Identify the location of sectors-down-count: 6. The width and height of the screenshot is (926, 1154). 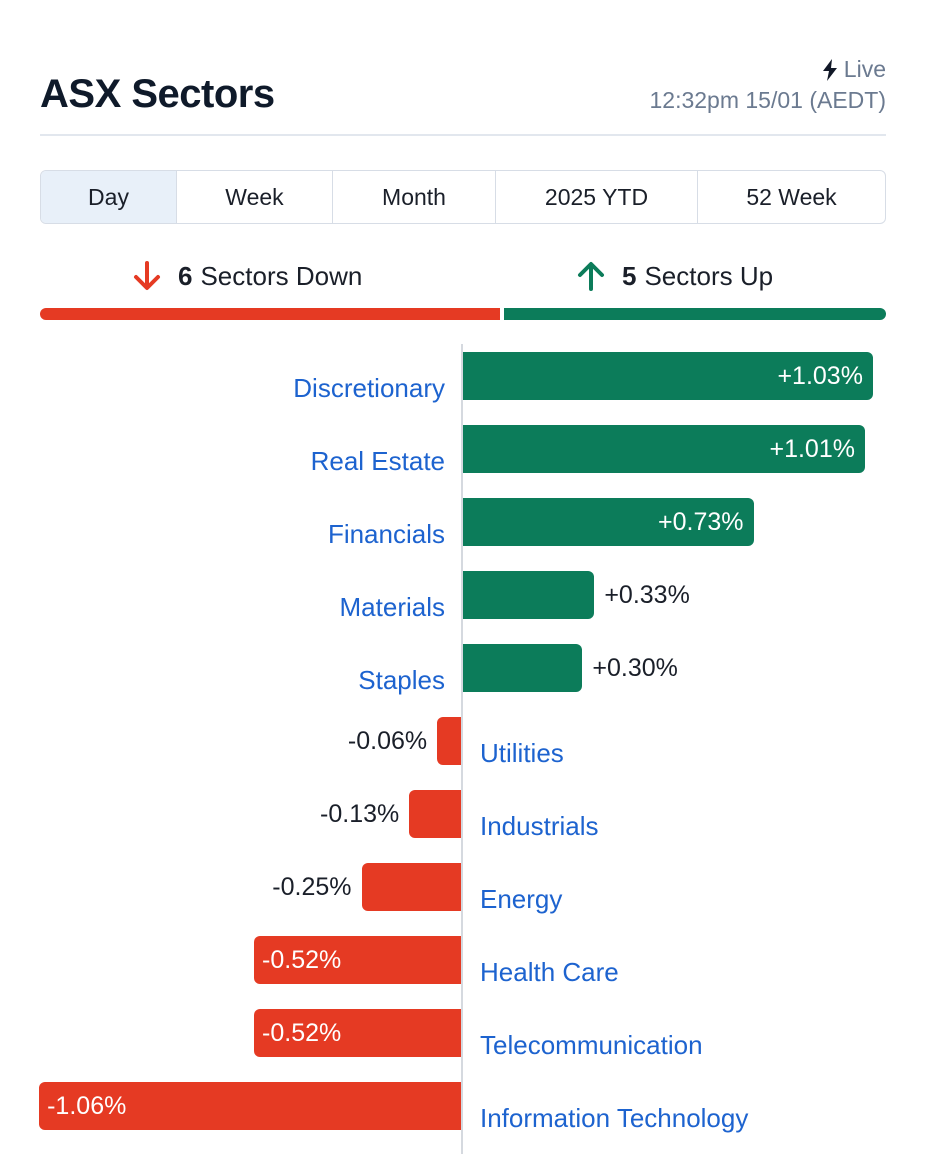
(185, 275).